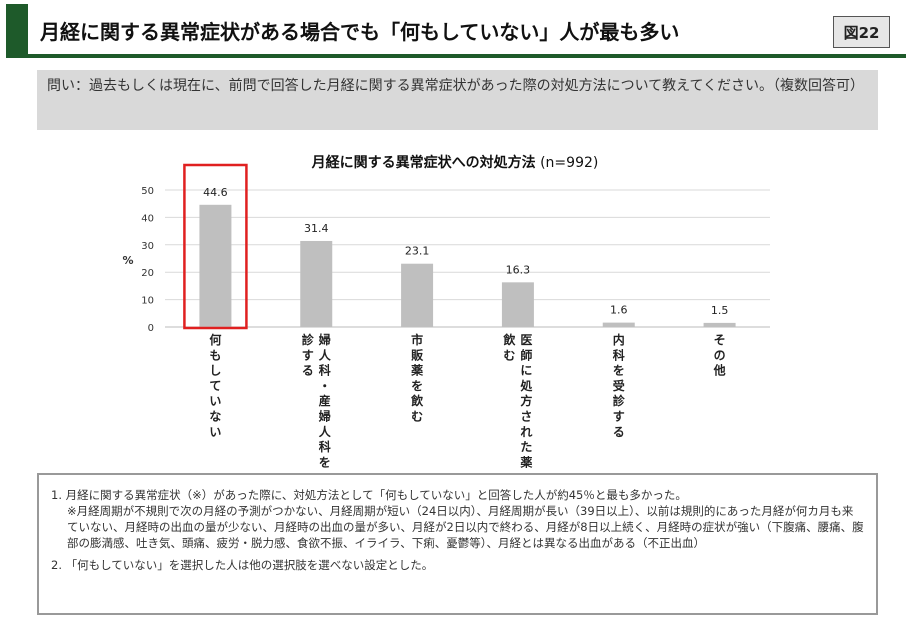 This screenshot has height=617, width=911. What do you see at coordinates (147, 273) in the screenshot?
I see `y-tick-label: 20` at bounding box center [147, 273].